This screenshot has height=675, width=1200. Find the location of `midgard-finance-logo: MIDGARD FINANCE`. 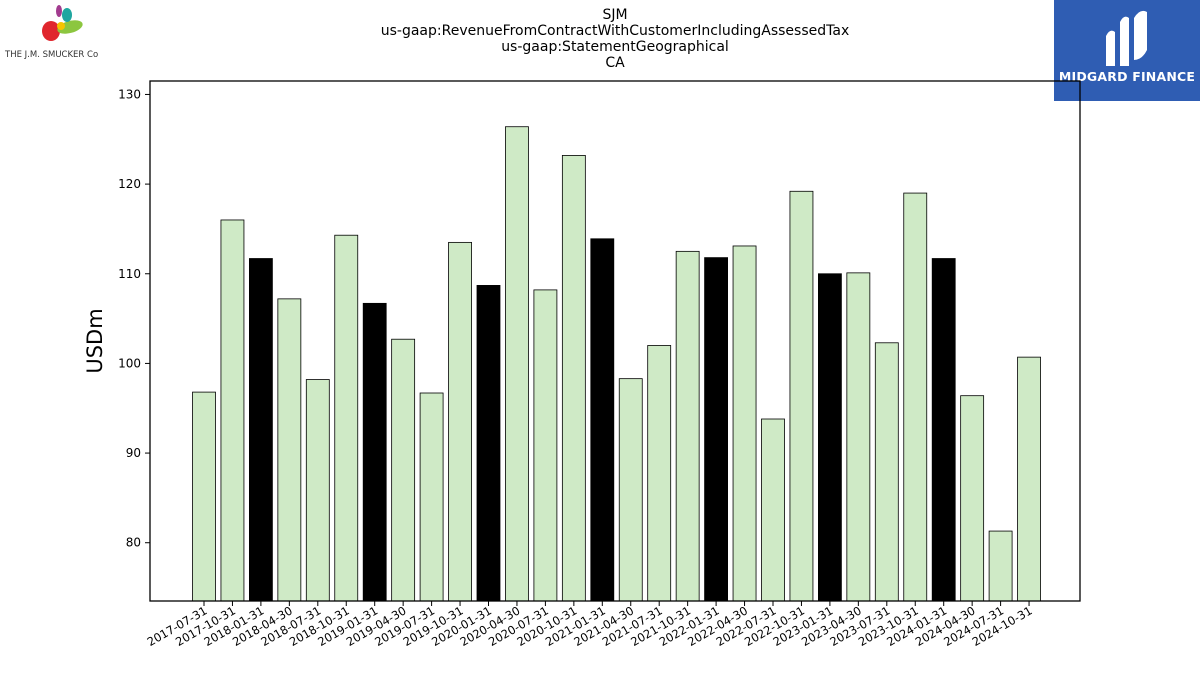

midgard-finance-logo: MIDGARD FINANCE is located at coordinates (1127, 50).